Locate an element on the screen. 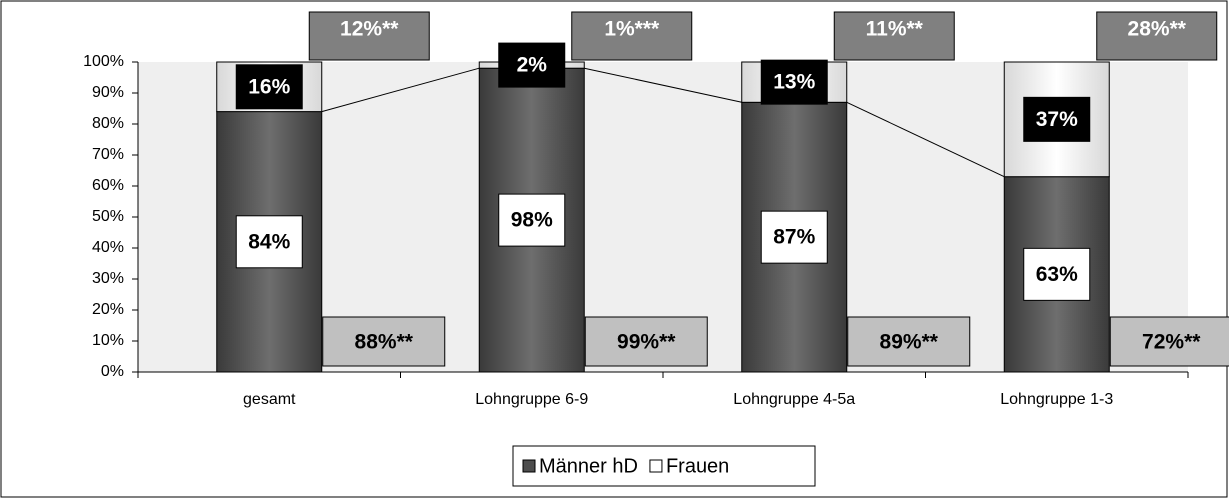 This screenshot has width=1229, height=499. legend-label: Männer hD is located at coordinates (588, 466).